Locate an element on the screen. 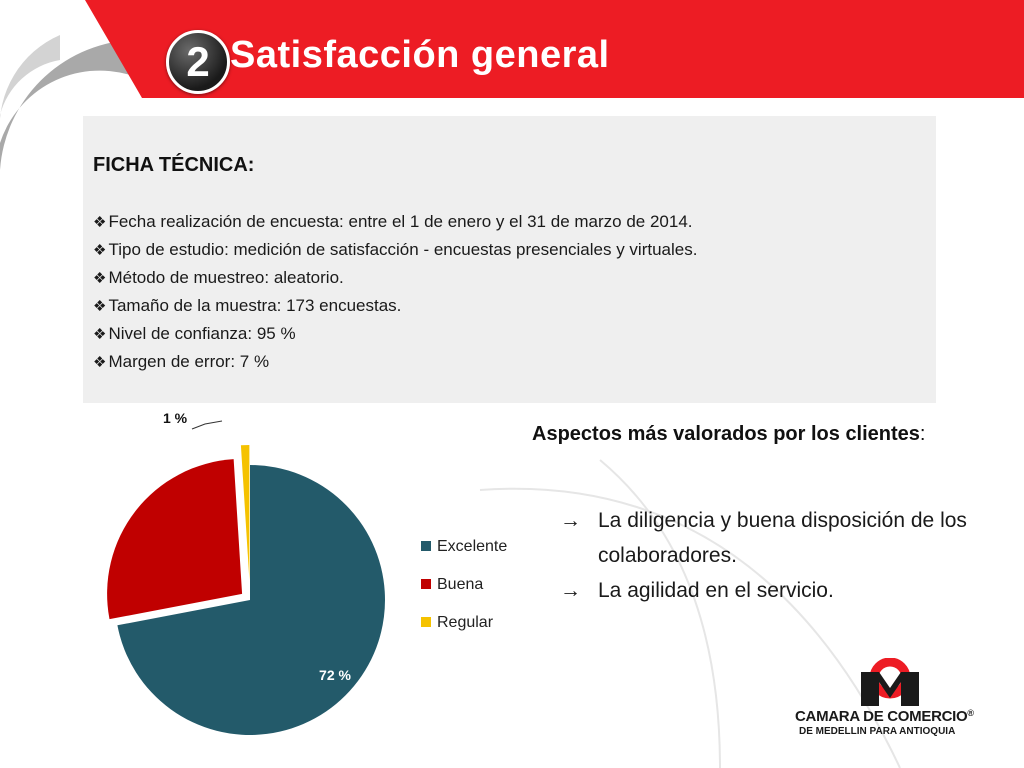 The width and height of the screenshot is (1024, 768). aspect-text: La agilidad en el servicio. is located at coordinates (716, 590).